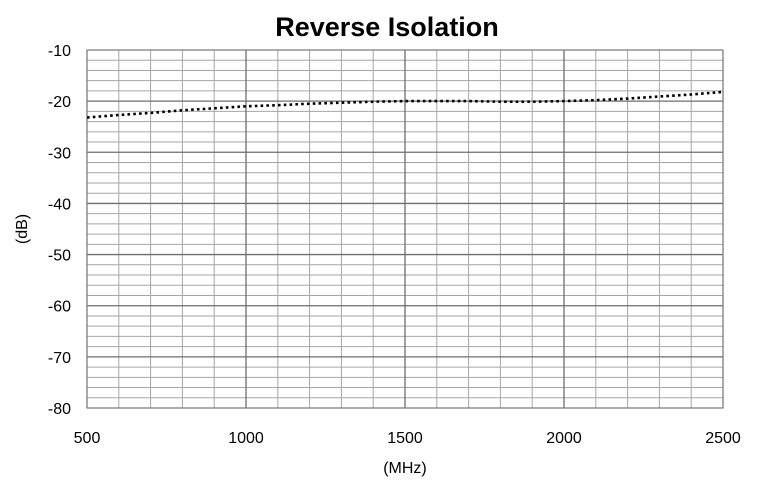  I want to click on y-tick-label: -60, so click(59, 307).